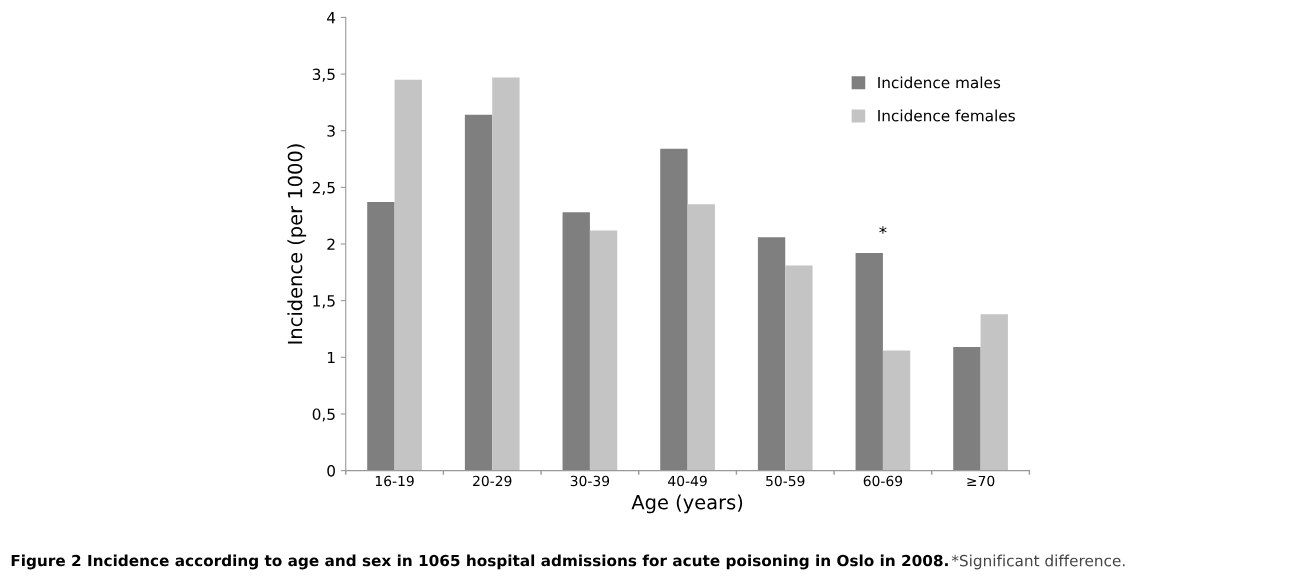 This screenshot has height=581, width=1290. I want to click on x-tick-label: 20-29, so click(492, 481).